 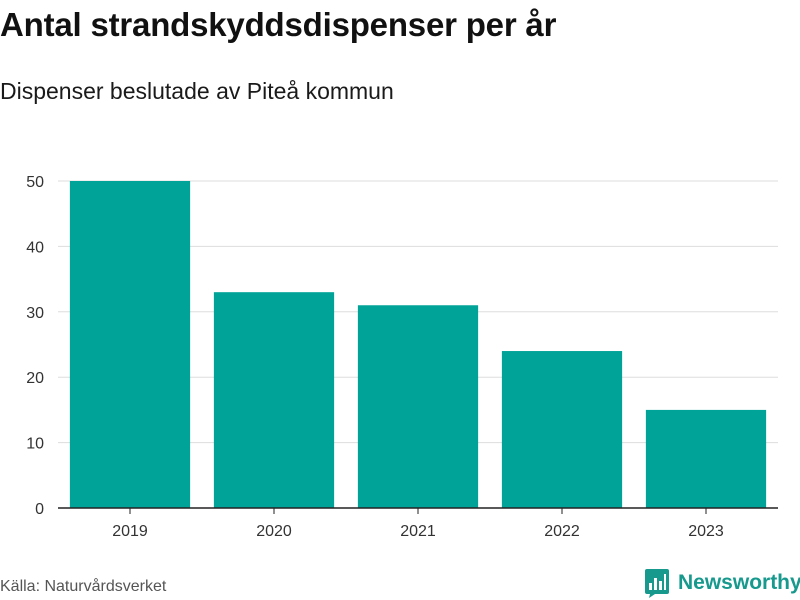 What do you see at coordinates (562, 531) in the screenshot?
I see `x-tick-label: 2022` at bounding box center [562, 531].